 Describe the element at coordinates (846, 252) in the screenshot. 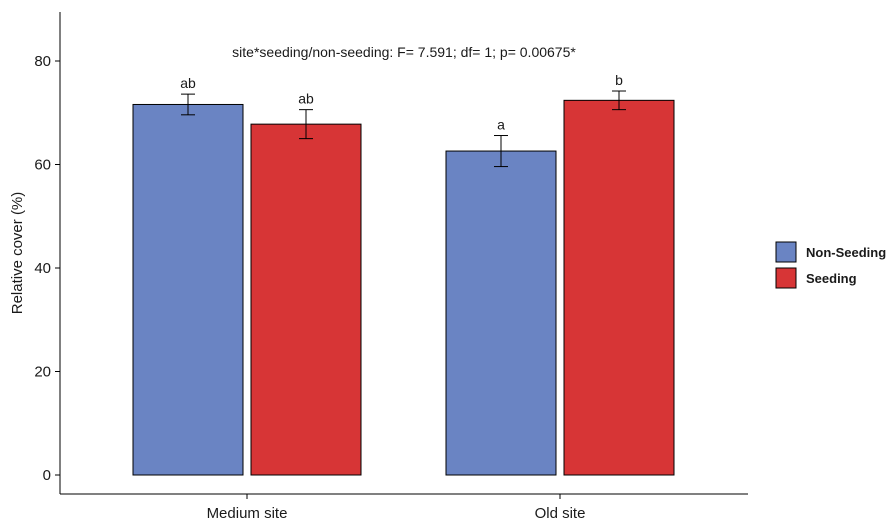

I see `legend-label: Non-Seeding` at that location.